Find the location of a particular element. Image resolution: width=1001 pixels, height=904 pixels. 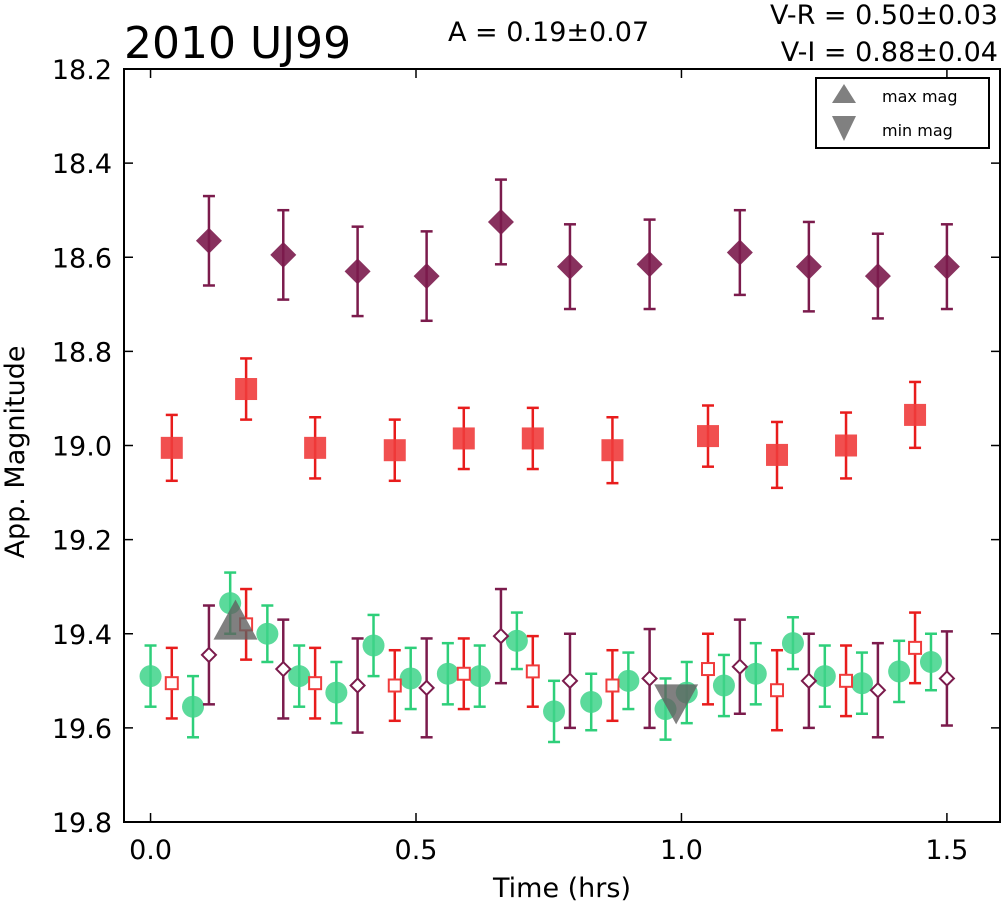

legend-max-mag-triangle-icon is located at coordinates (844, 93).